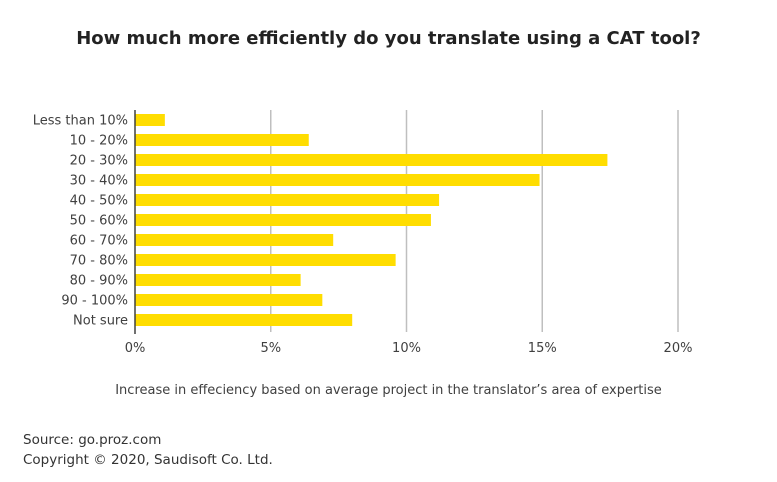 This screenshot has height=482, width=777. What do you see at coordinates (148, 460) in the screenshot?
I see `copyright-text: Copyright © 2020, Saudisoft Co. Ltd.` at bounding box center [148, 460].